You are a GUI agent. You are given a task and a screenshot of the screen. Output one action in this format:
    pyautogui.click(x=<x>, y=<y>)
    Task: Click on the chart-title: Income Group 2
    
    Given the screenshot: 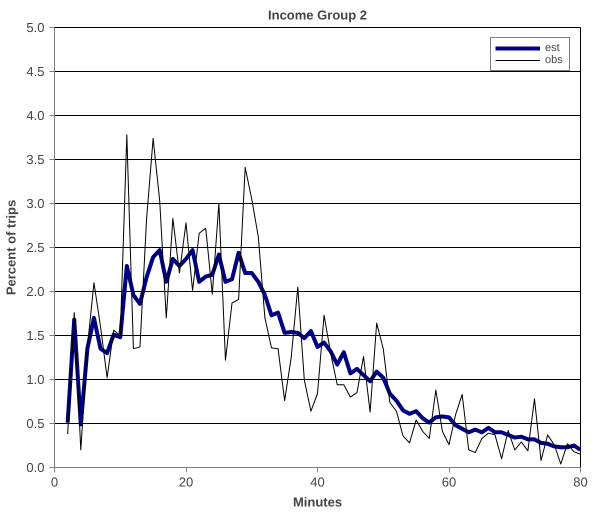 What is the action you would take?
    pyautogui.click(x=317, y=15)
    